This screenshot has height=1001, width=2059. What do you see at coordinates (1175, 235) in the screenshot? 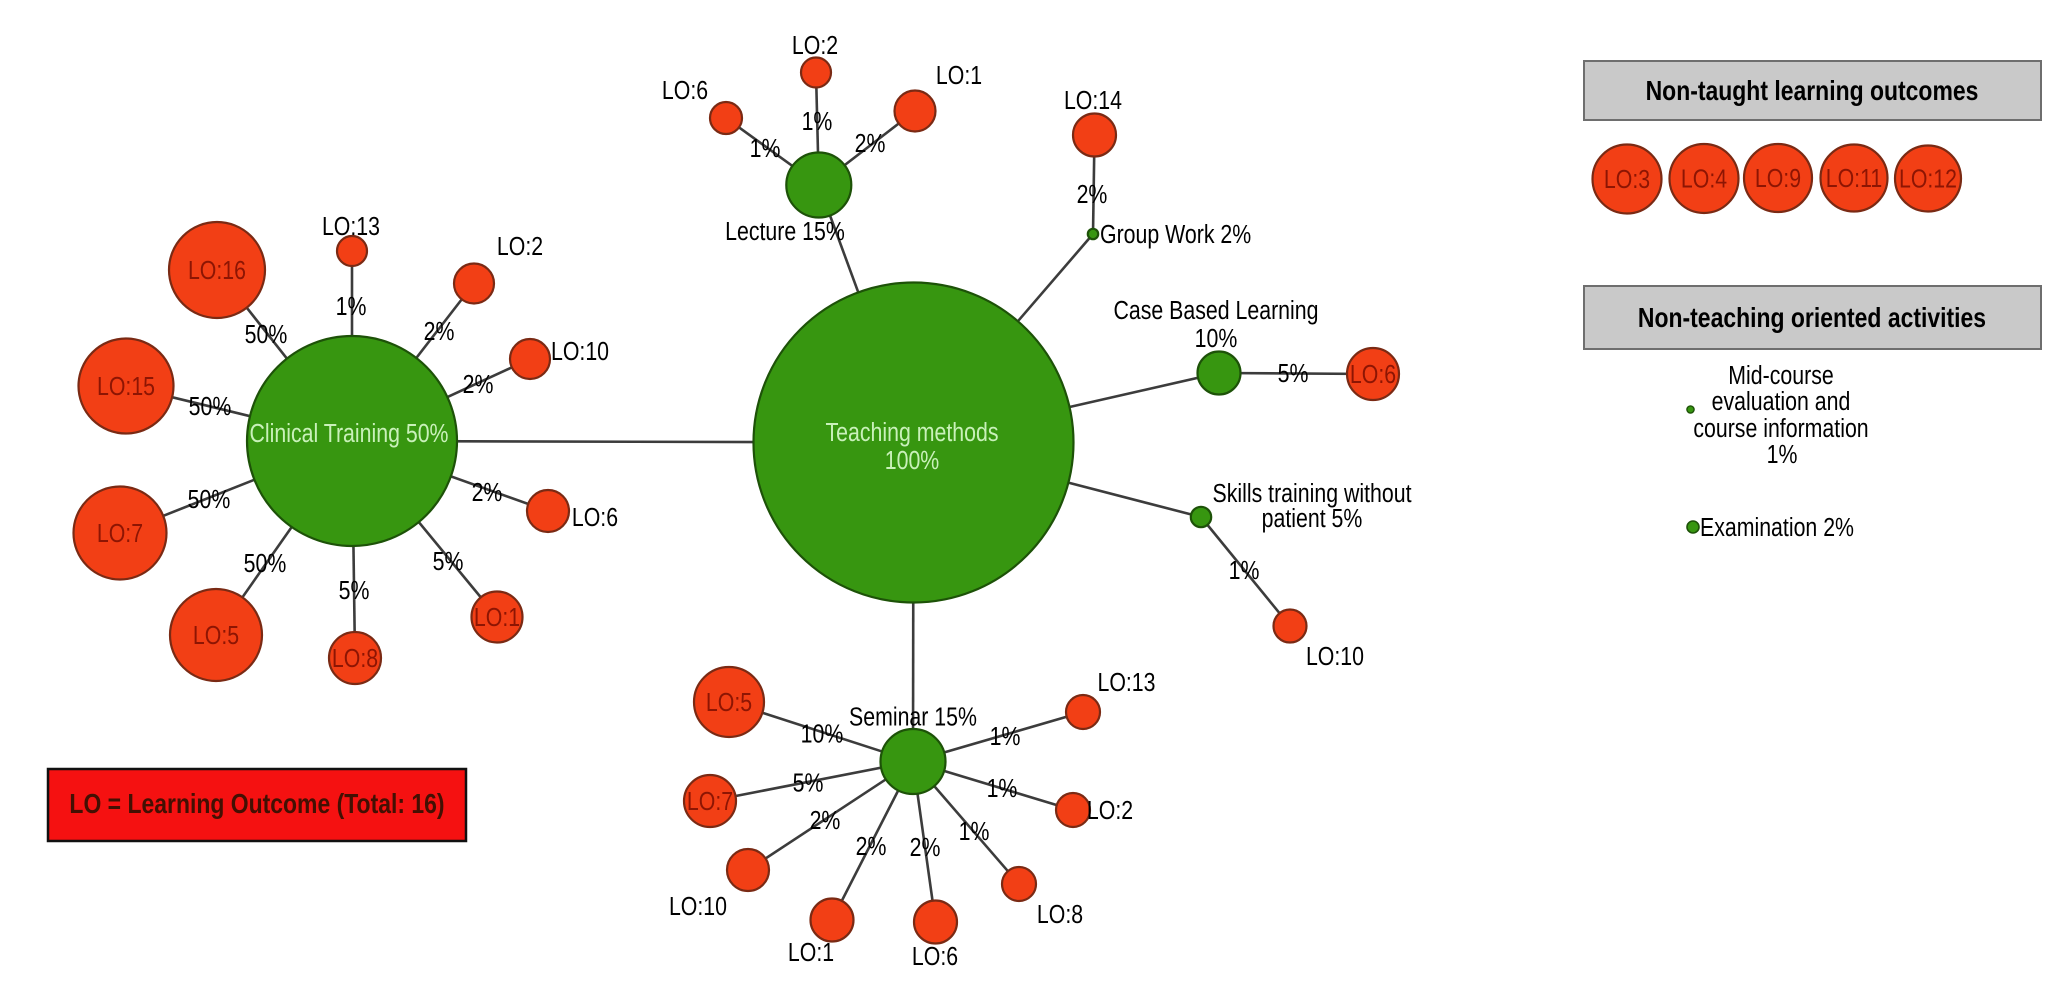
I see `svg-text: Group Work 2%` at bounding box center [1175, 235].